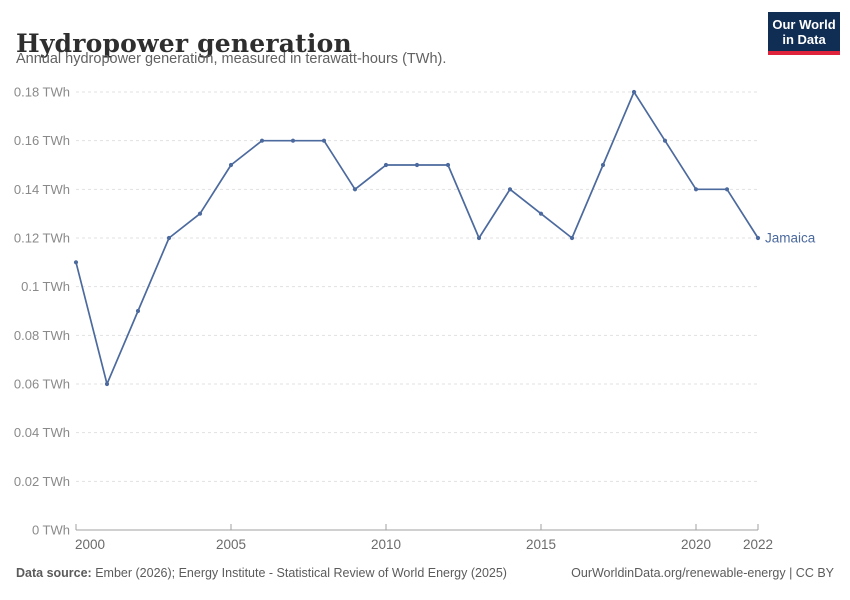 The height and width of the screenshot is (600, 850). Describe the element at coordinates (386, 544) in the screenshot. I see `x-axis-tick-label: 2010` at that location.